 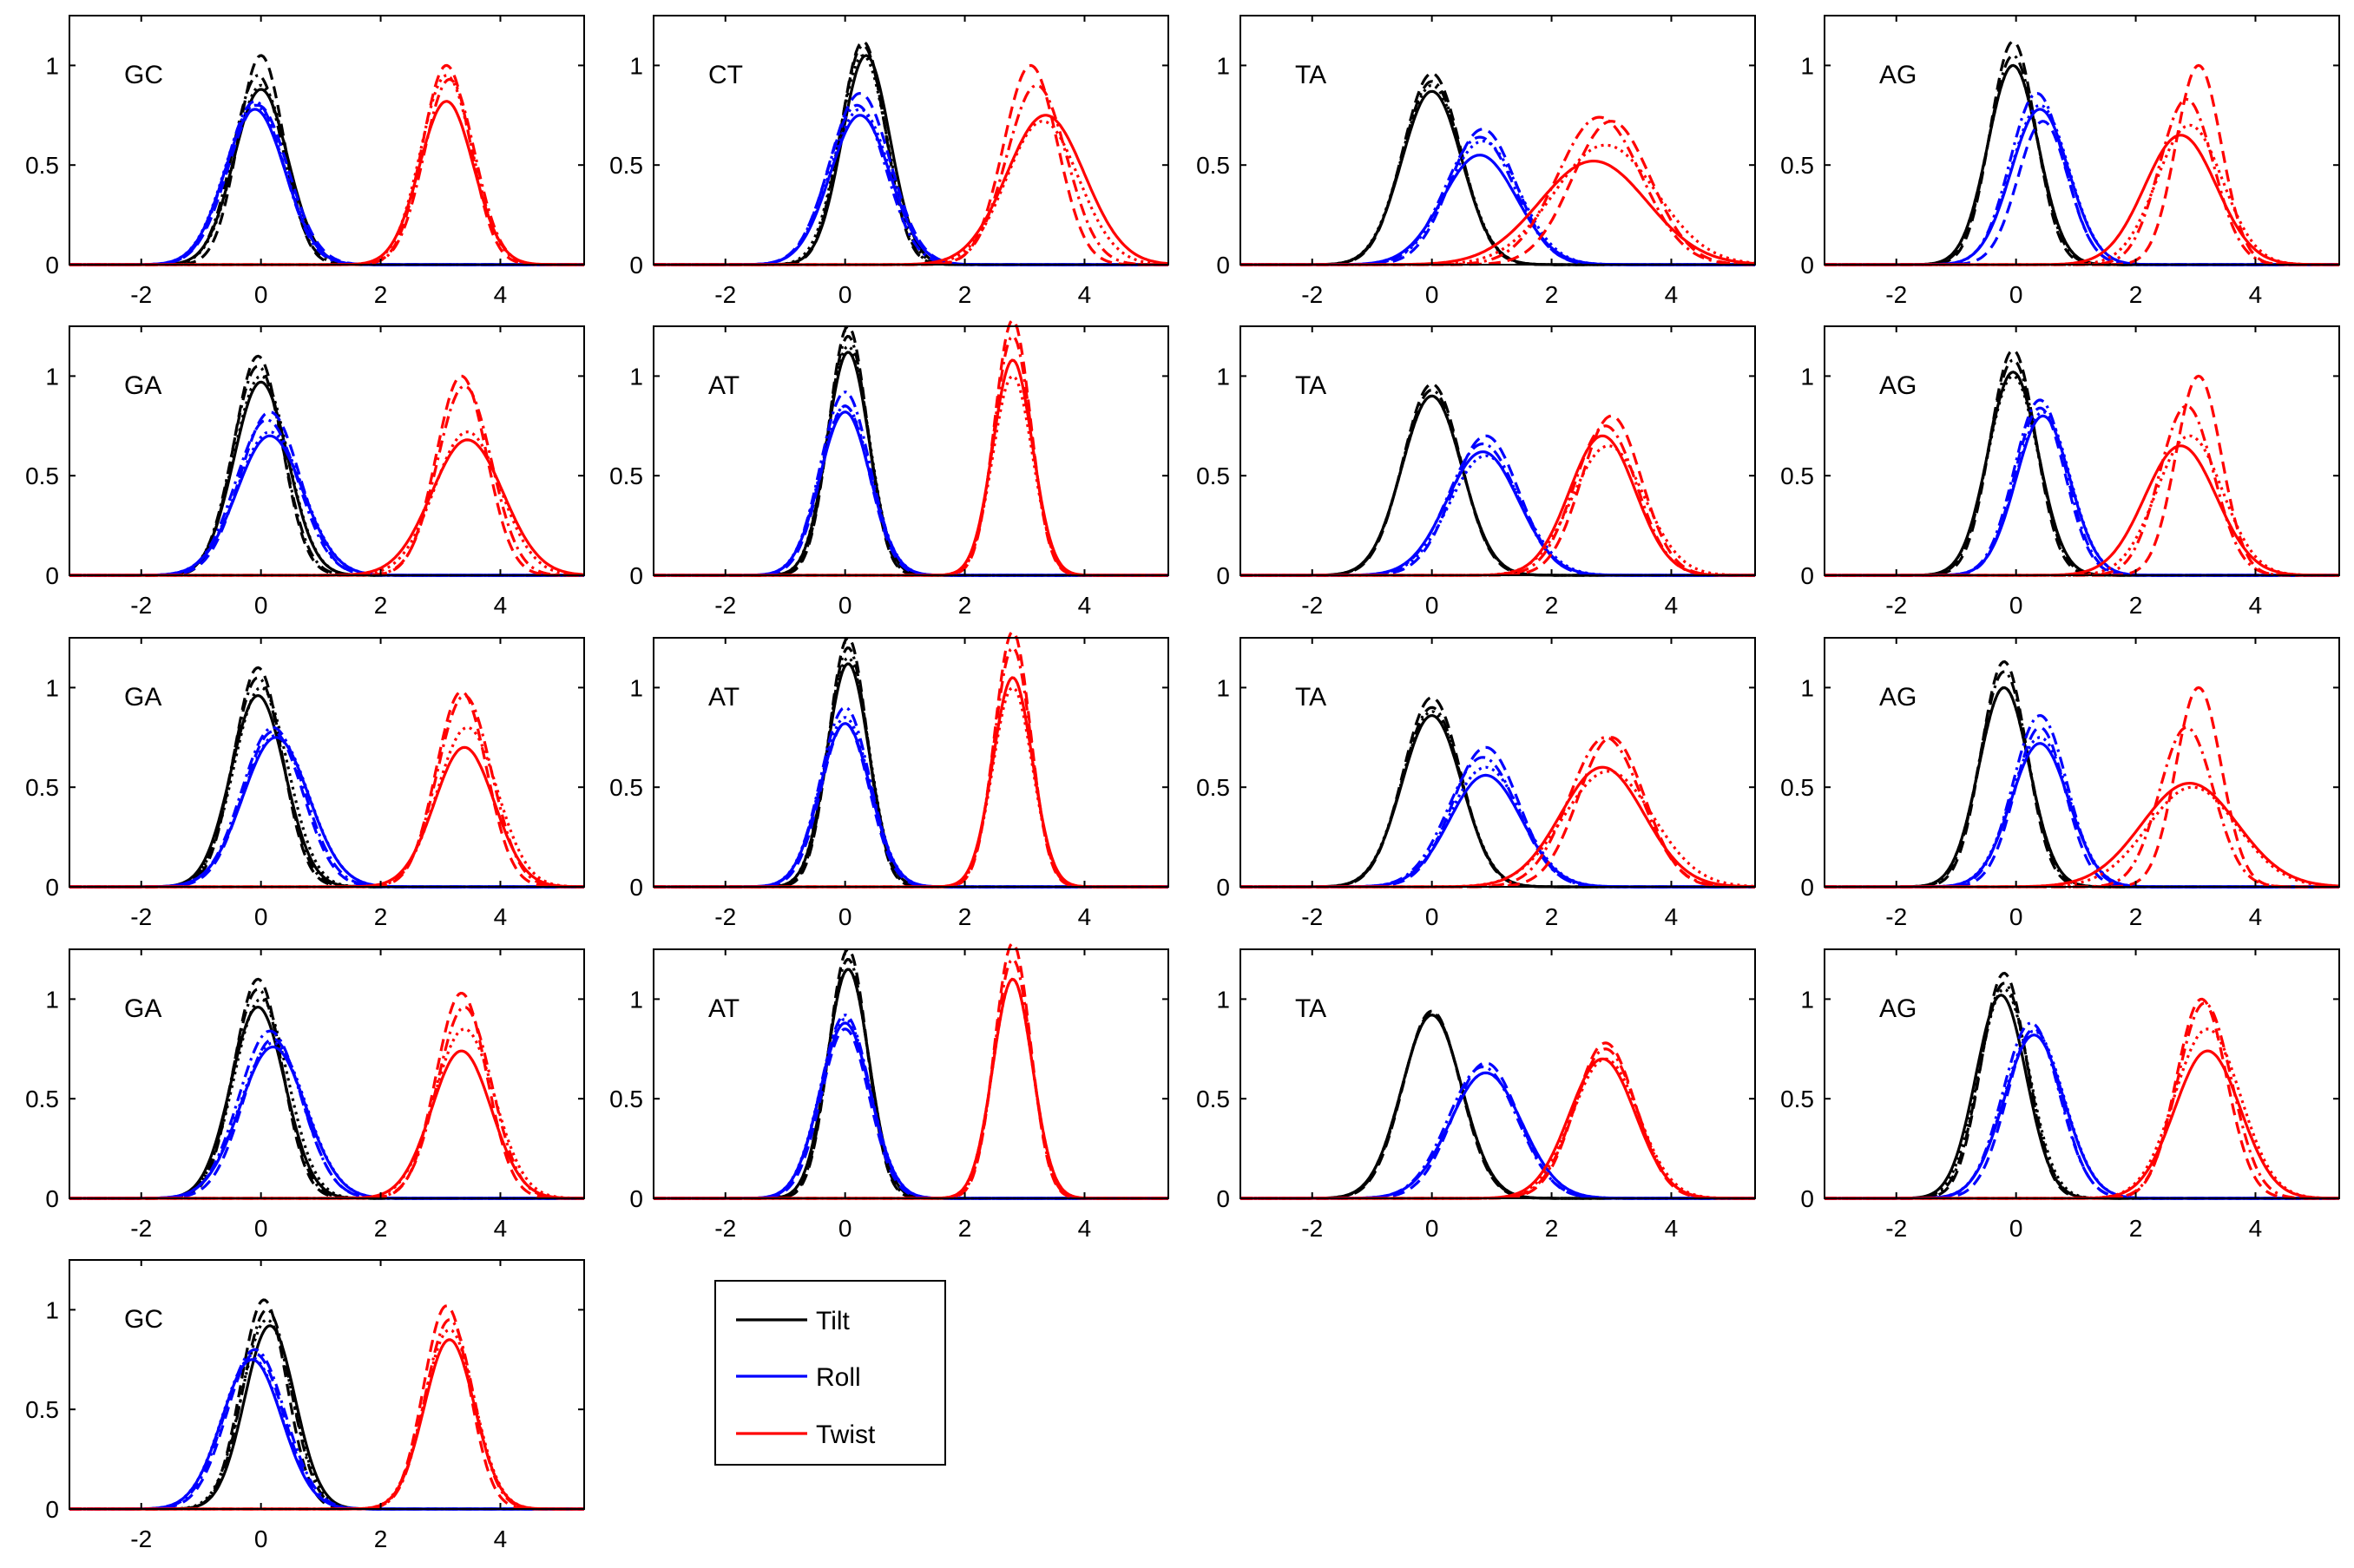 I want to click on panel-16: -2 0 2 4 0 0.5 1 AG, so click(x=2060, y=1095).